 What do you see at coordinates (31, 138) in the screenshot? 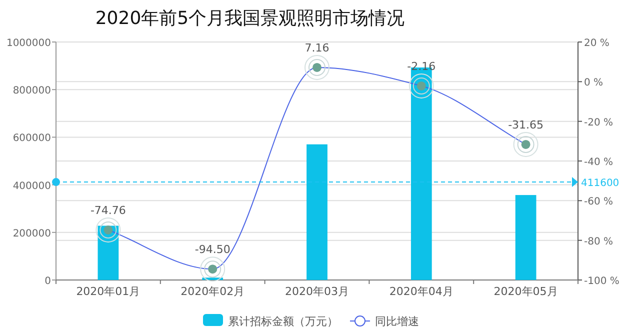
I see `y-tick-label: 600000` at bounding box center [31, 138].